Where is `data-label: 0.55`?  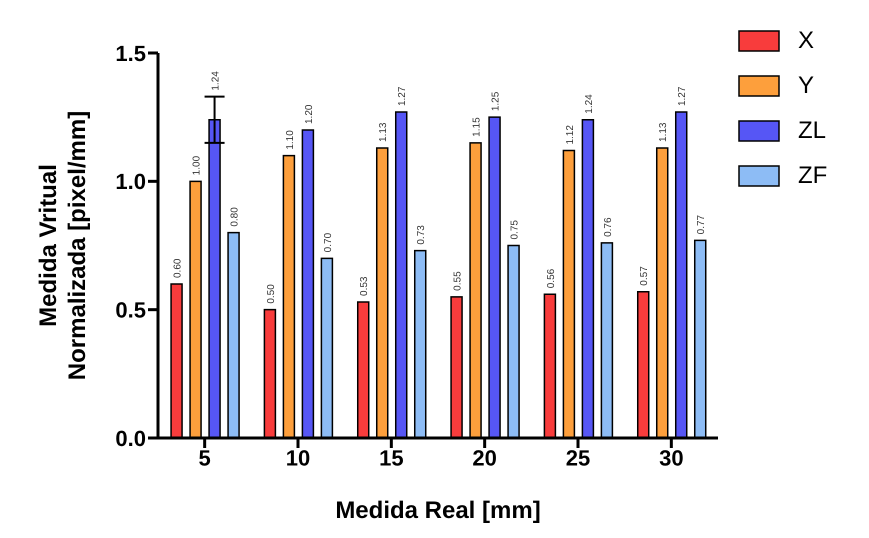 data-label: 0.55 is located at coordinates (458, 280).